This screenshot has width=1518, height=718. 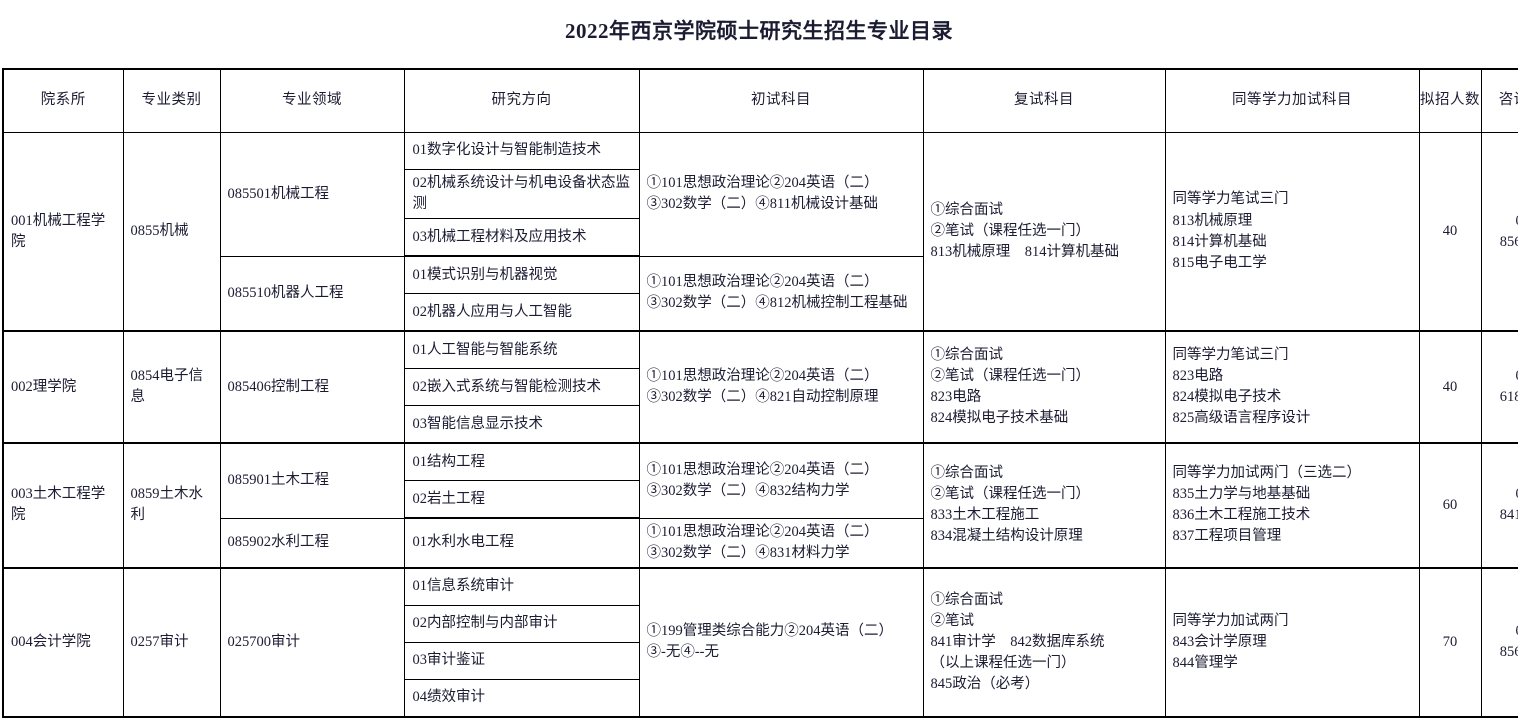 I want to click on table-row: 03机械工程材料及应用技术, so click(x=760, y=238).